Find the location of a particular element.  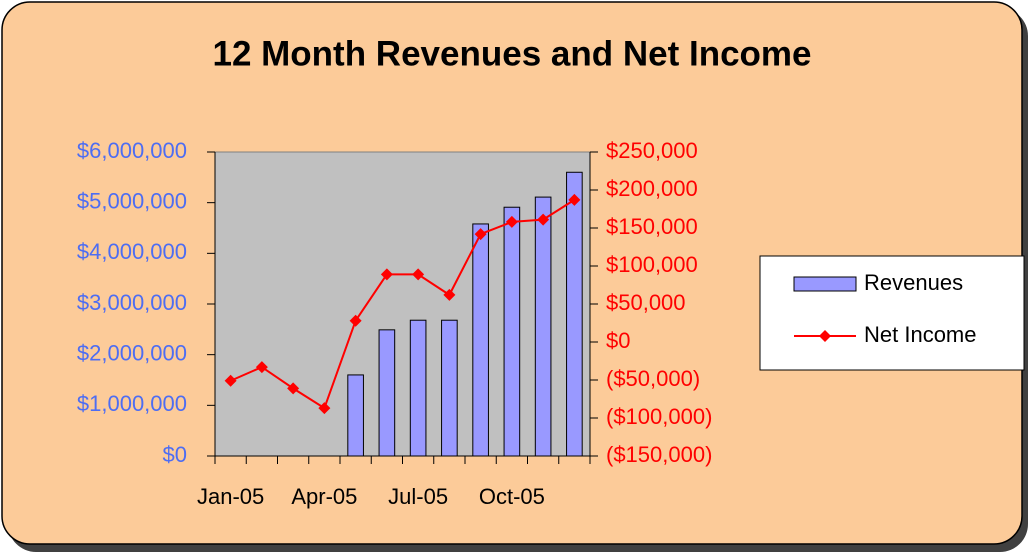

y2-tick-label: $100,000 is located at coordinates (652, 264).